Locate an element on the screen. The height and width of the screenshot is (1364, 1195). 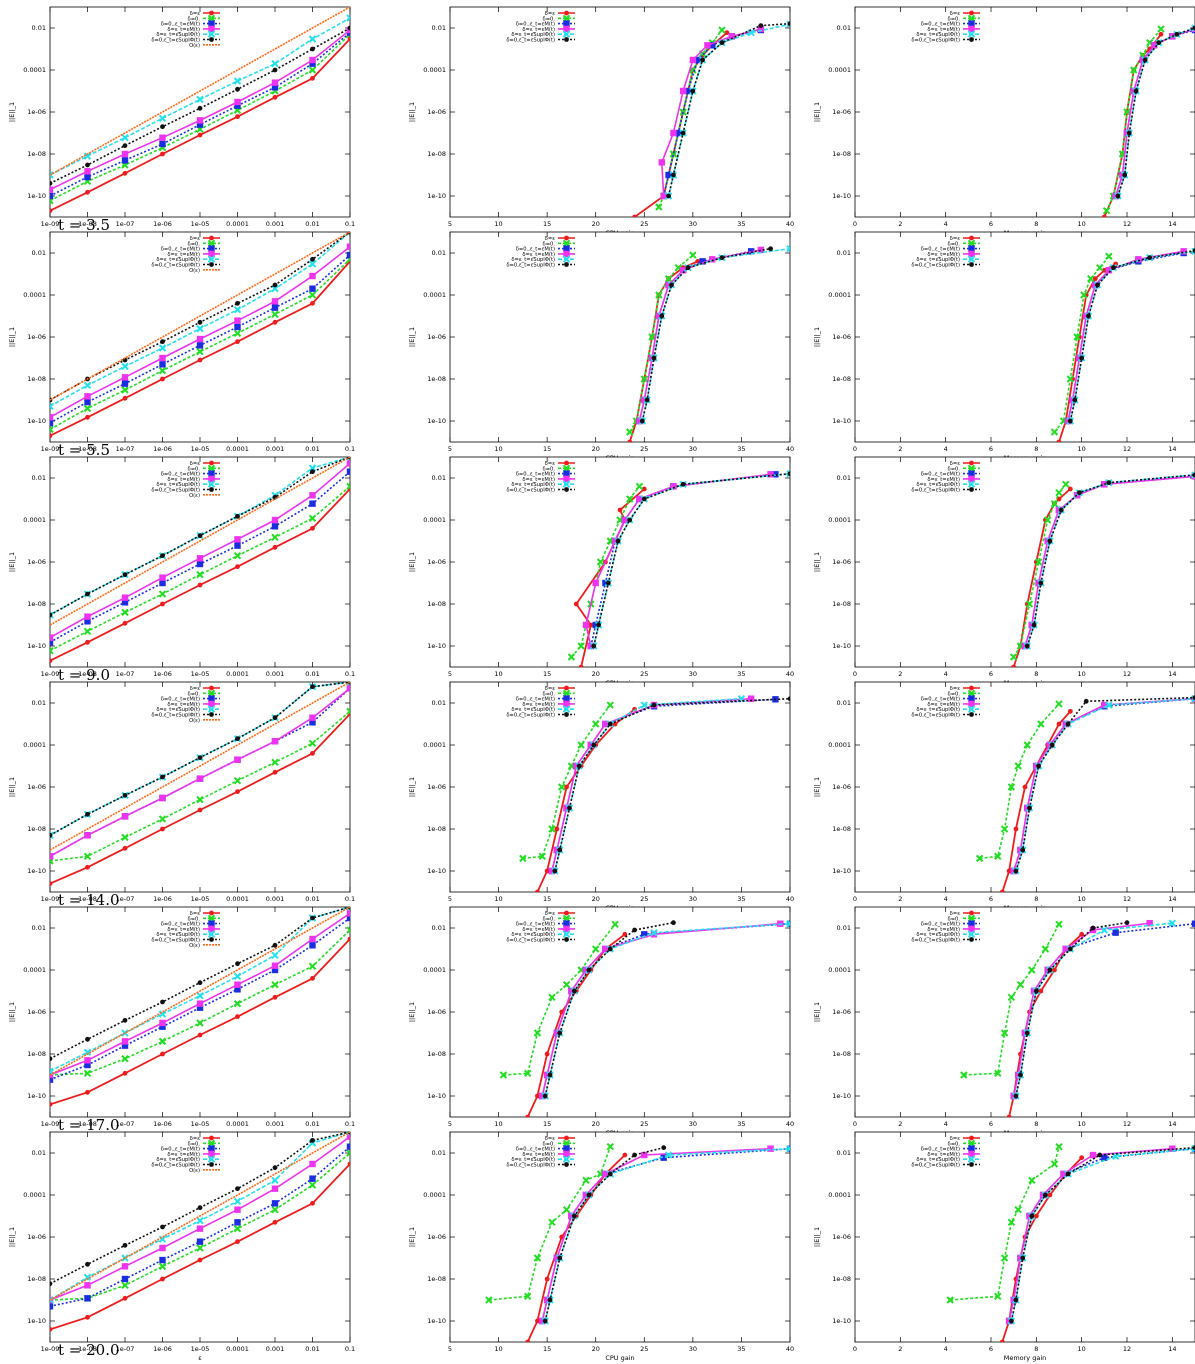
time-label: t = 17.0 is located at coordinates (89, 1125).